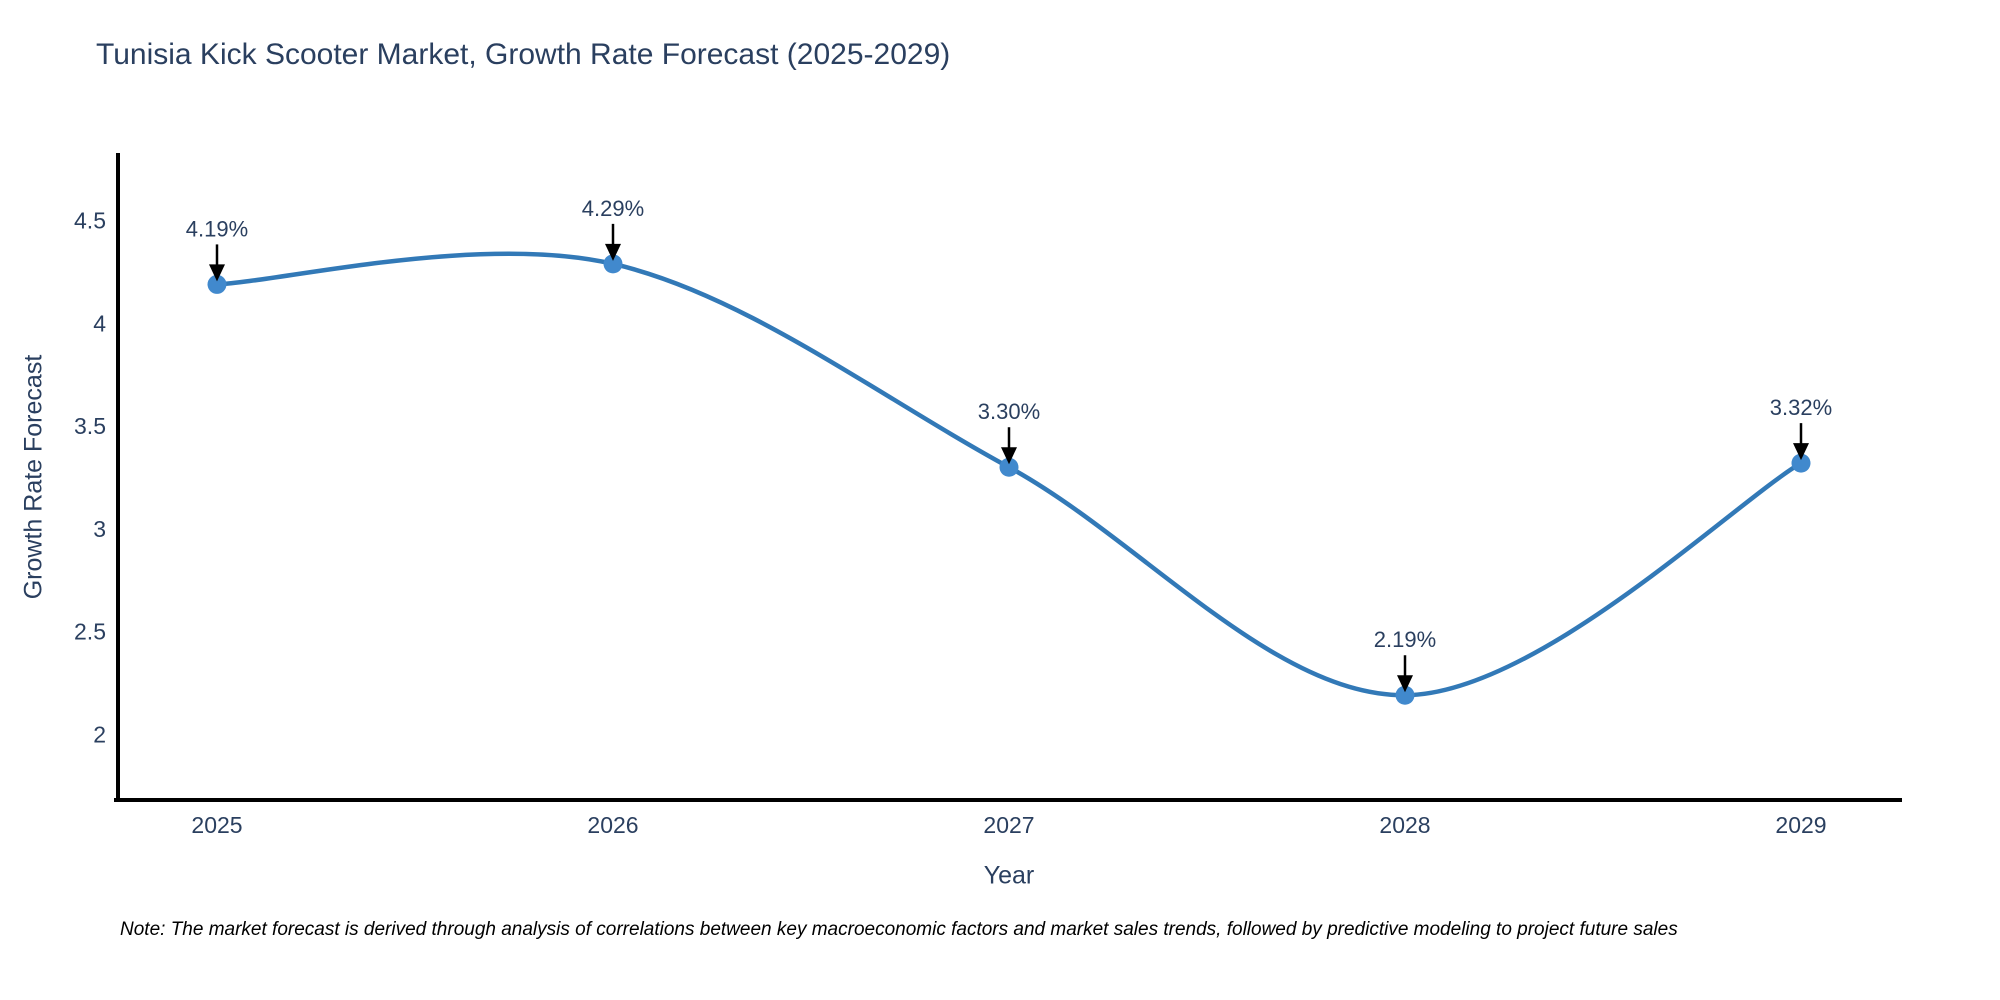 The width and height of the screenshot is (2000, 1000). What do you see at coordinates (99, 529) in the screenshot?
I see `y-tick-label-3: 3` at bounding box center [99, 529].